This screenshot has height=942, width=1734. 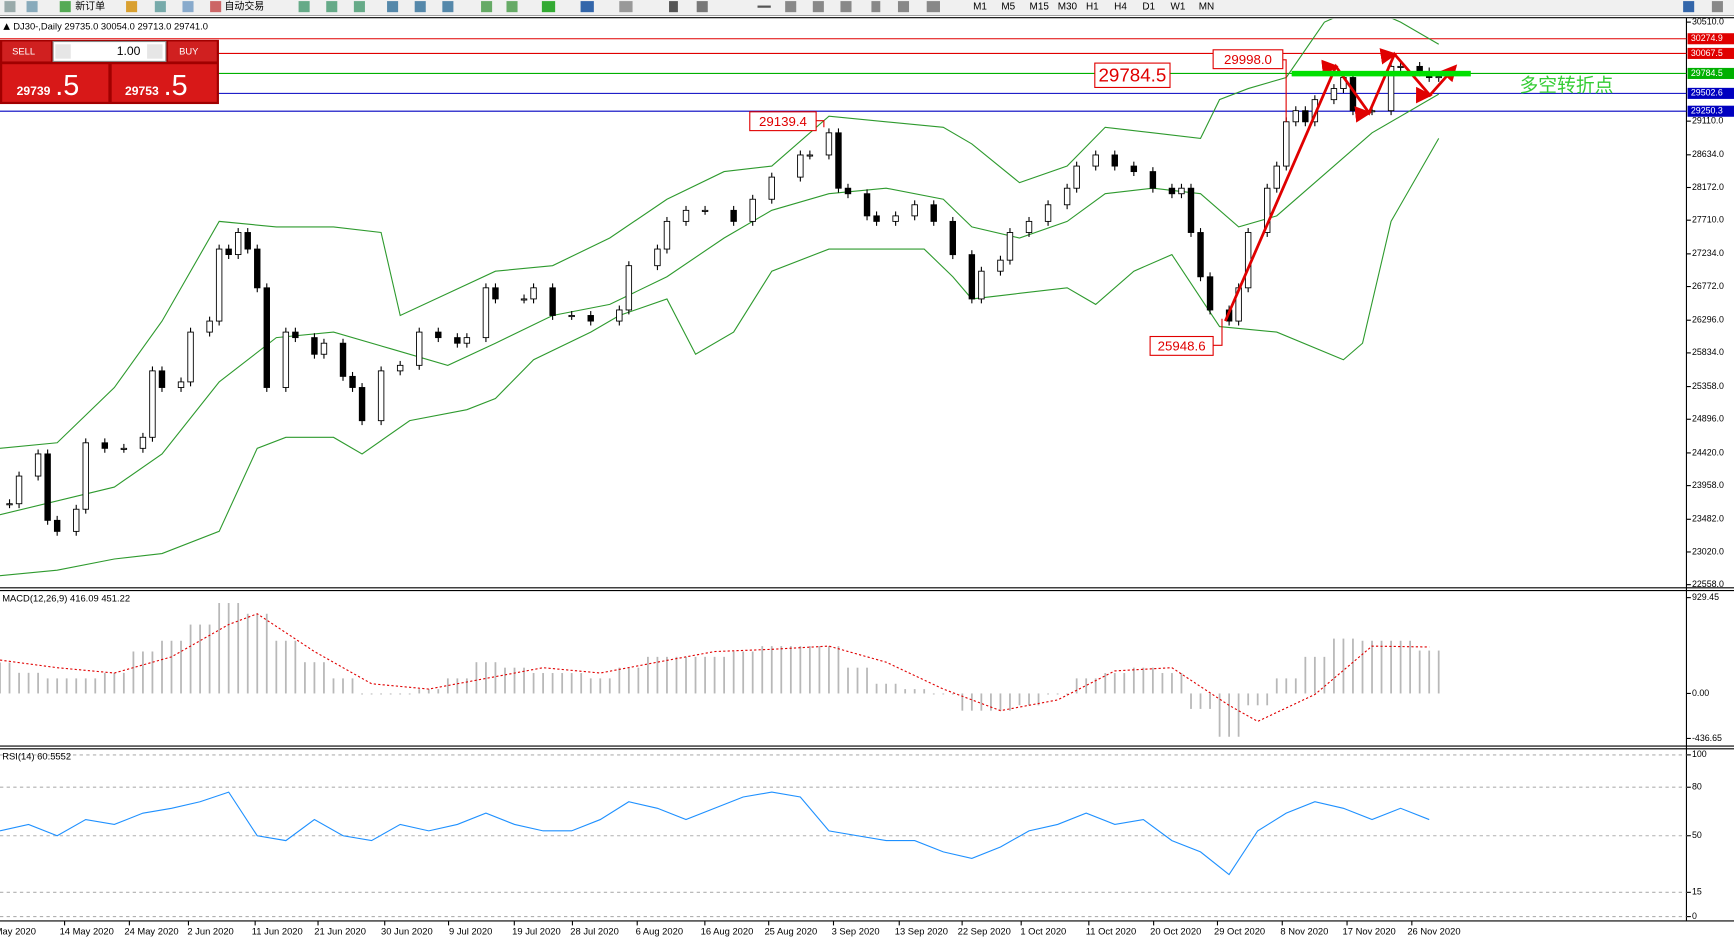 What do you see at coordinates (90, 6) in the screenshot?
I see `new-order-button: 新订单` at bounding box center [90, 6].